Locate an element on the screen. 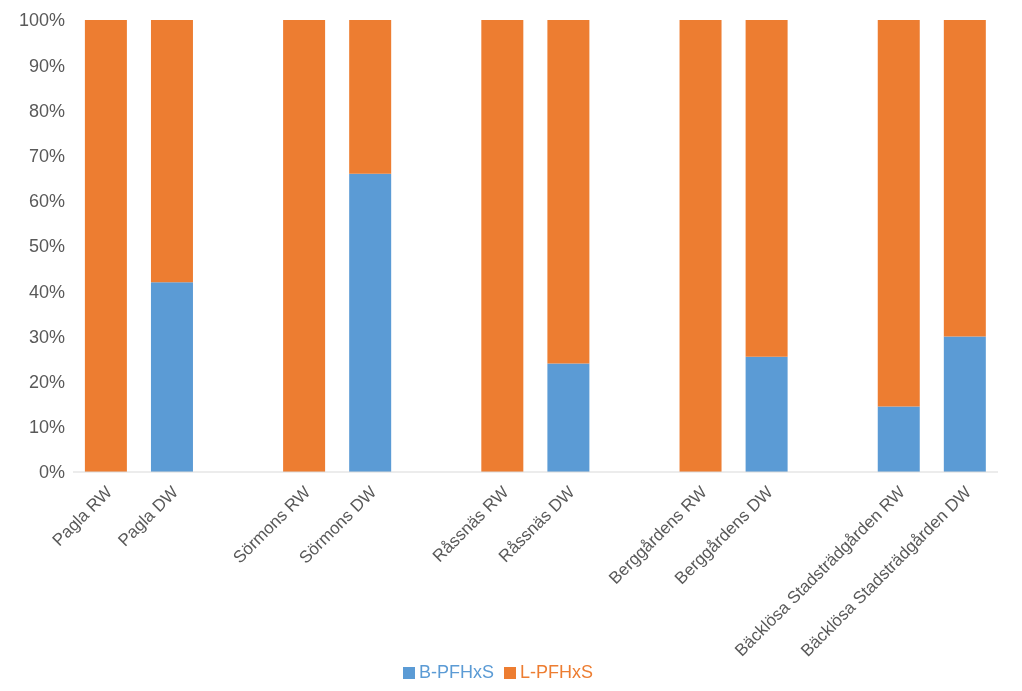 This screenshot has width=1022, height=691. y-tick-label: 10% is located at coordinates (46, 427).